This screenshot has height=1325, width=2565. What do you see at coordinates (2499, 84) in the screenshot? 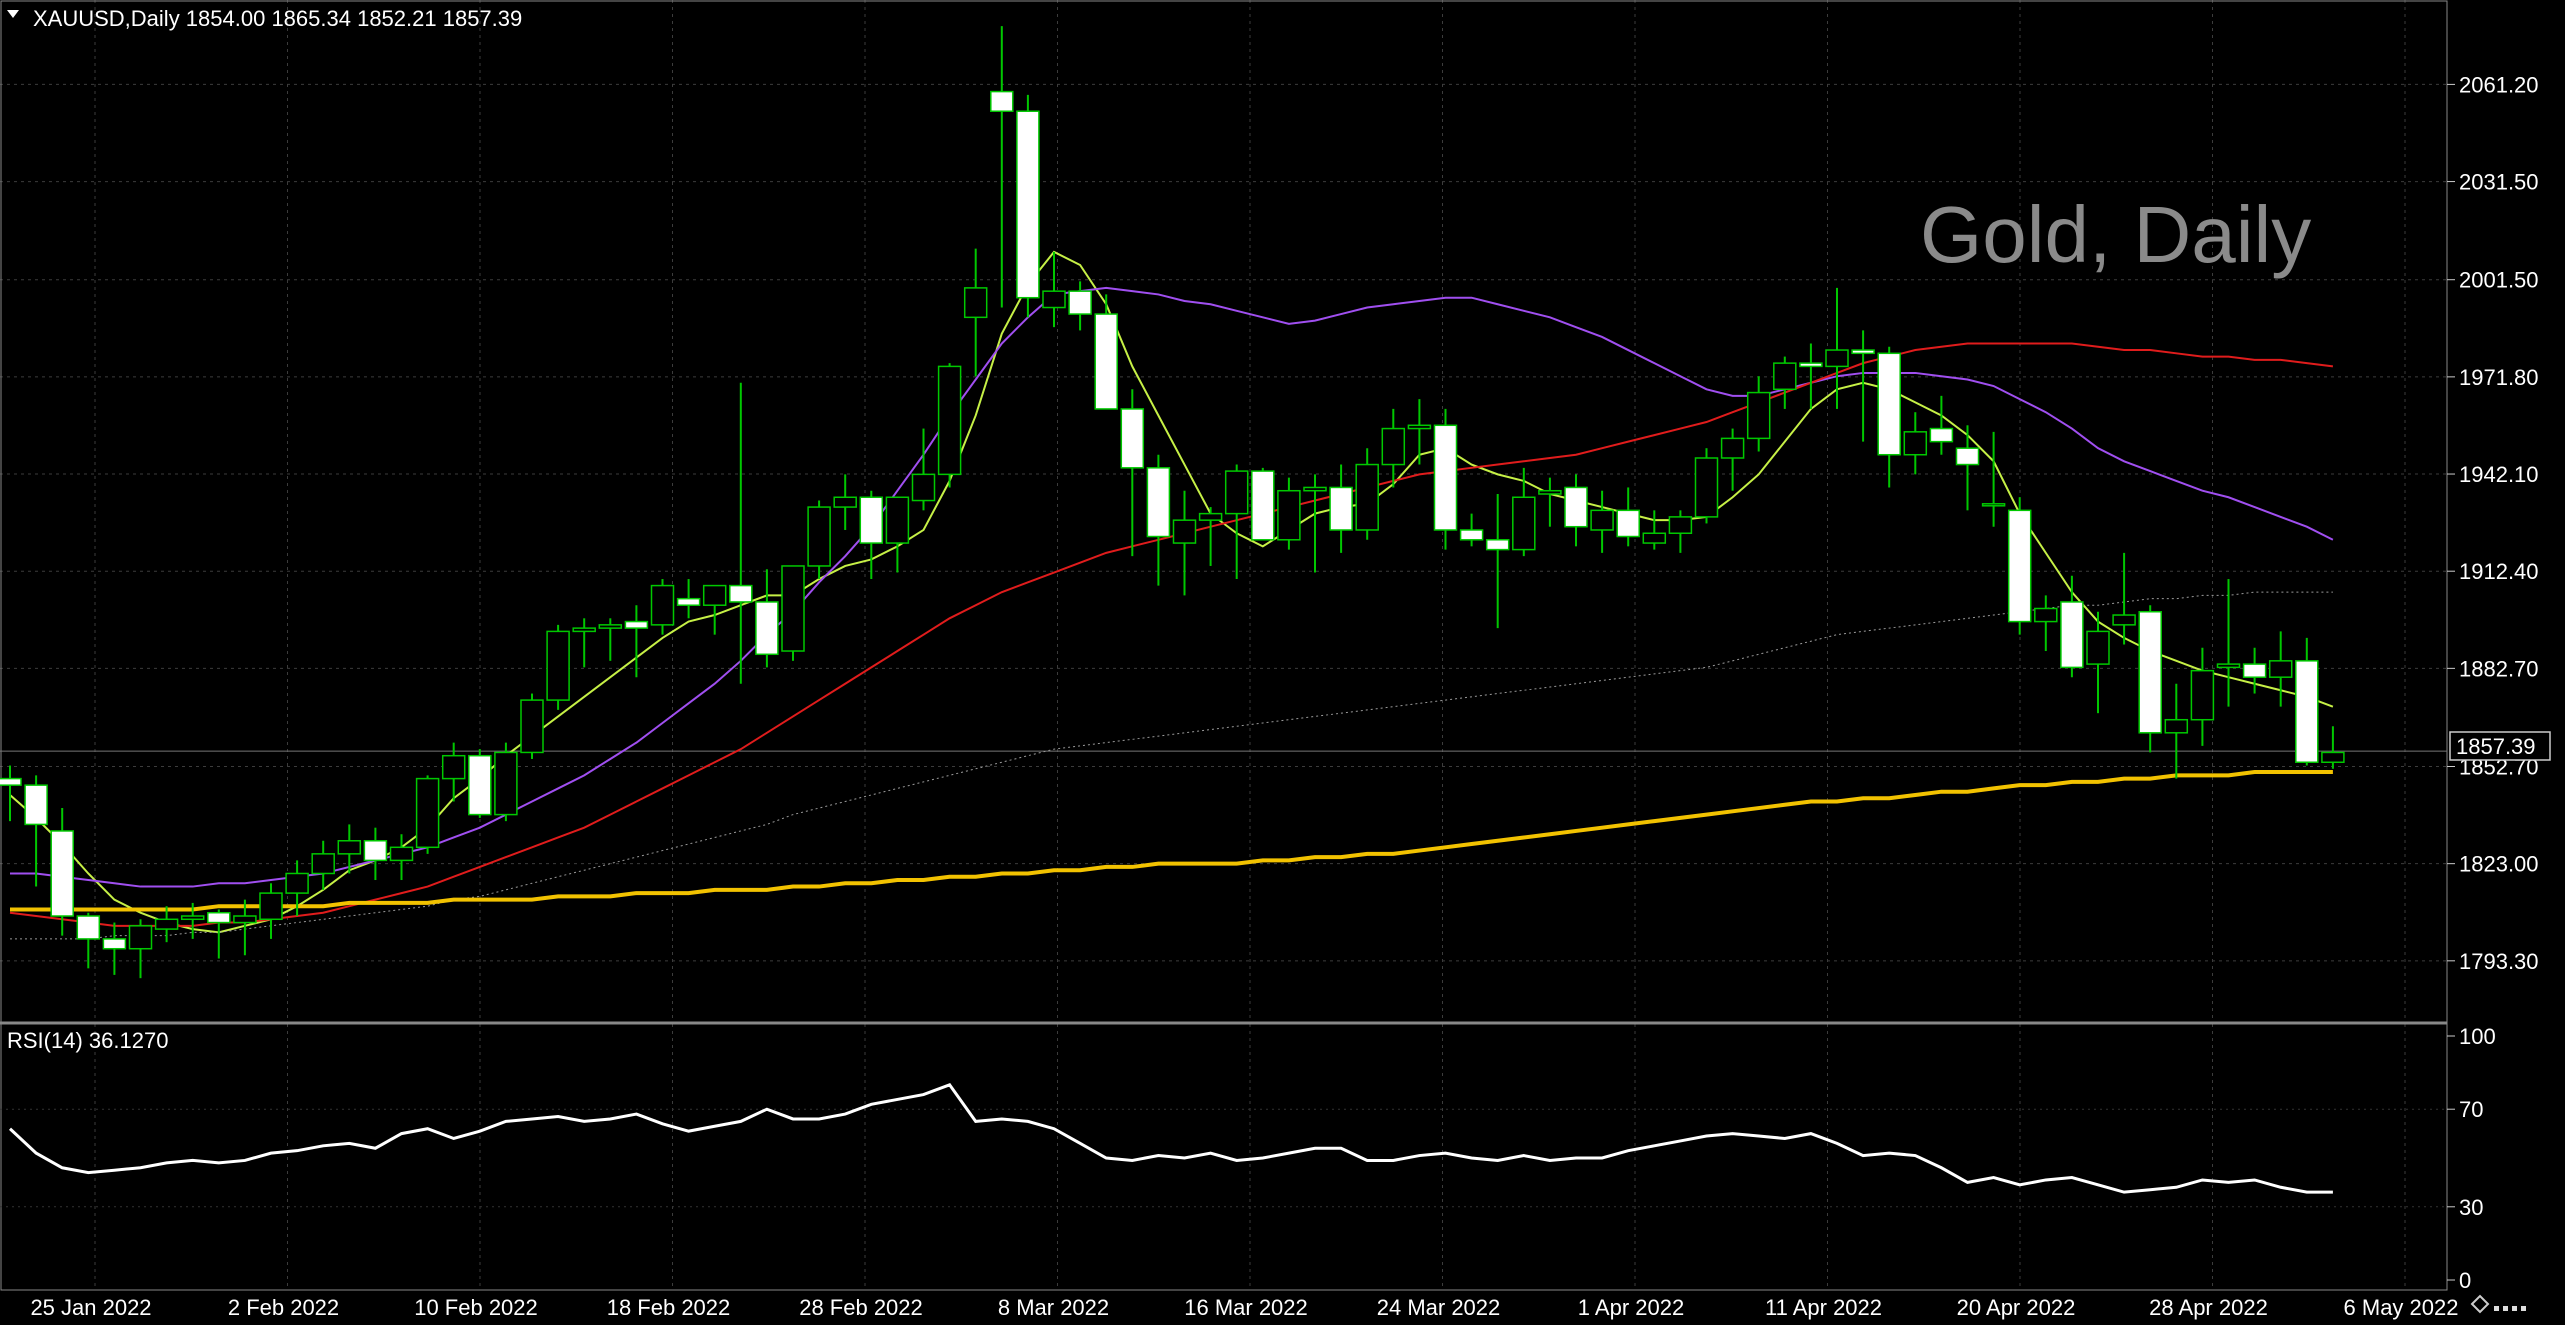
I see `price-tick-label: 2061.20` at bounding box center [2499, 84].